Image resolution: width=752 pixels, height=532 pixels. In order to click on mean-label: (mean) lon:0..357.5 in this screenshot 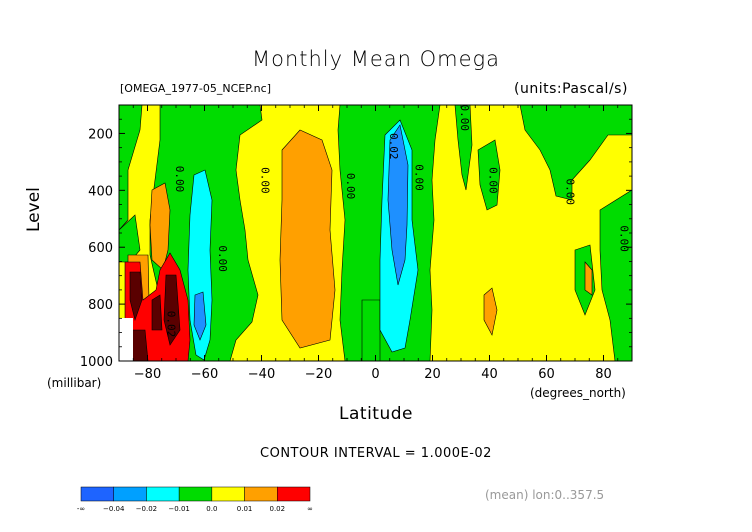, I will do `click(545, 495)`.